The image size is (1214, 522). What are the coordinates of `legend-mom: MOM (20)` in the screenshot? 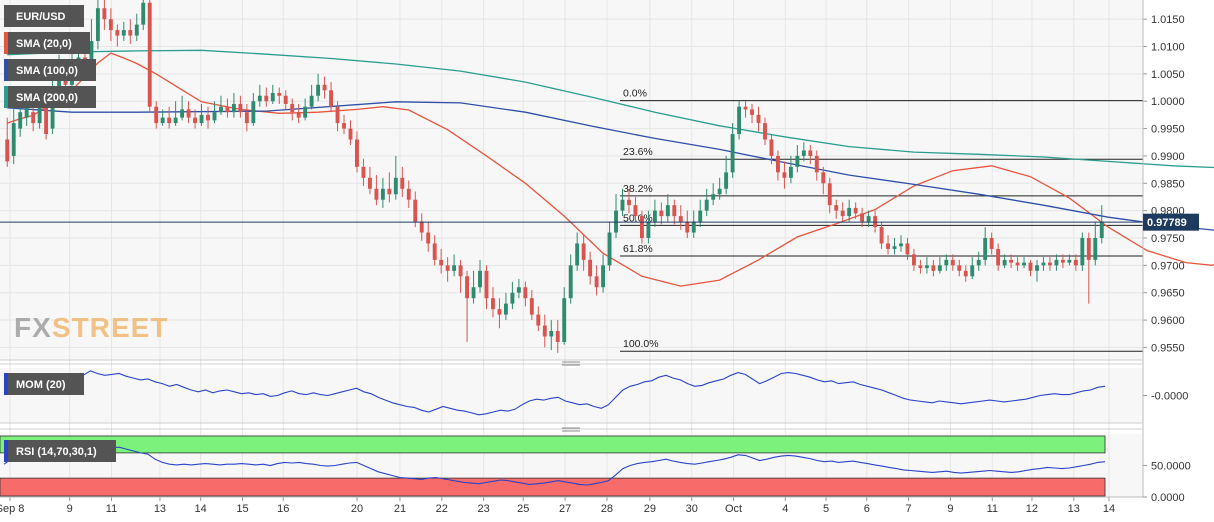 It's located at (44, 384).